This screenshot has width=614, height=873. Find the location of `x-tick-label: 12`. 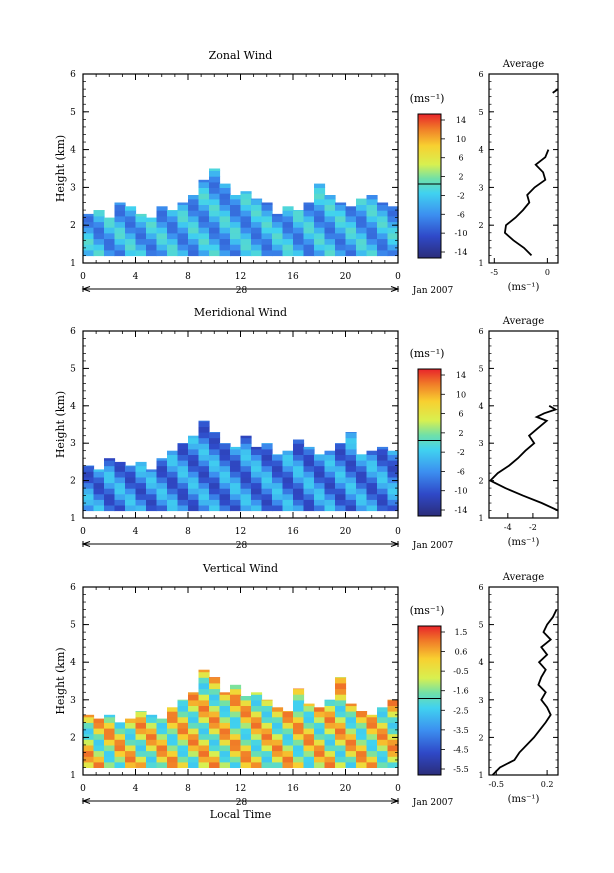

x-tick-label: 12 is located at coordinates (240, 789).